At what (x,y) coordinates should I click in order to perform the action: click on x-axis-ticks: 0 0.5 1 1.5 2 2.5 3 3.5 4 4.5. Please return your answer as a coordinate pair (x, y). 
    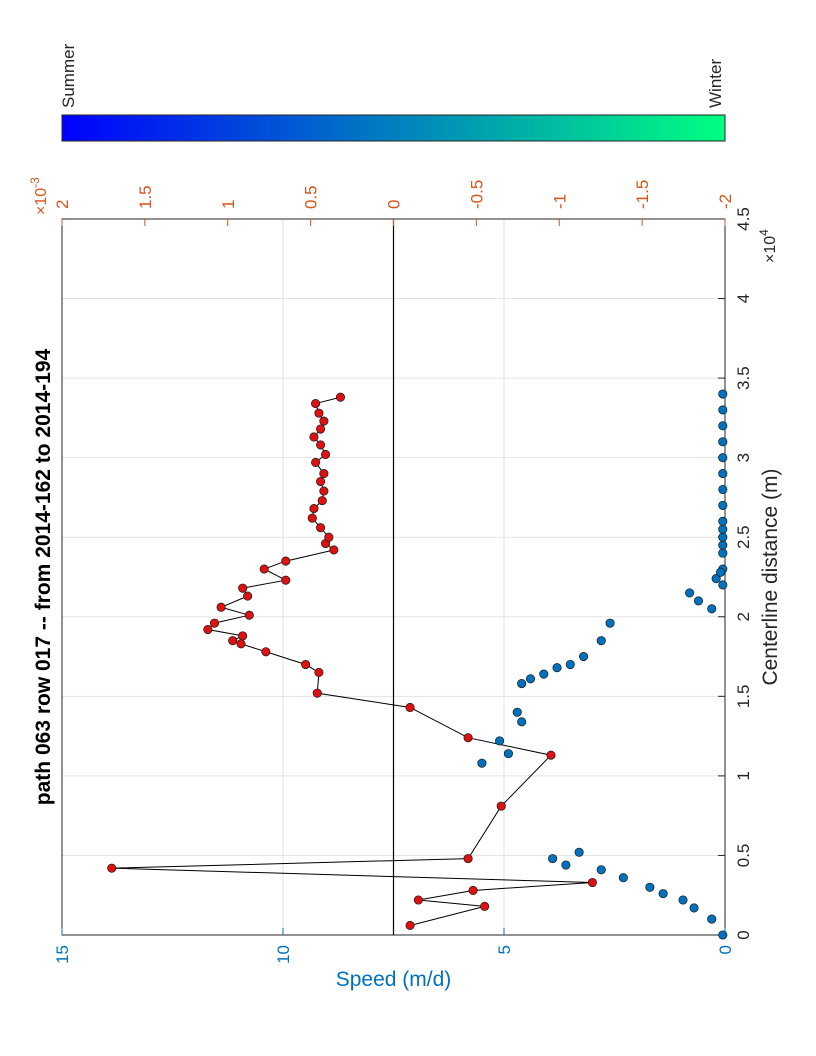
    Looking at the image, I should click on (735, 573).